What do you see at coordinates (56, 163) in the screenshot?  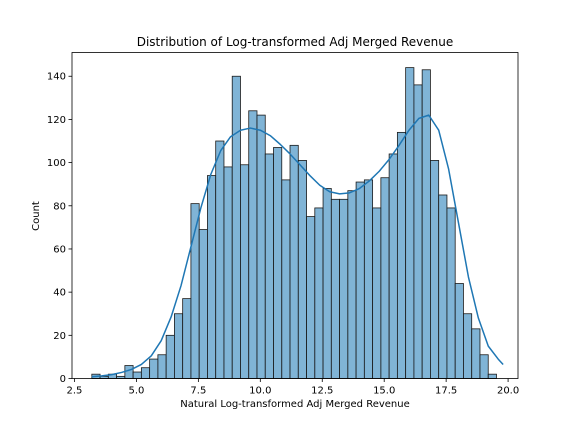 I see `y-tick-label: 100` at bounding box center [56, 163].